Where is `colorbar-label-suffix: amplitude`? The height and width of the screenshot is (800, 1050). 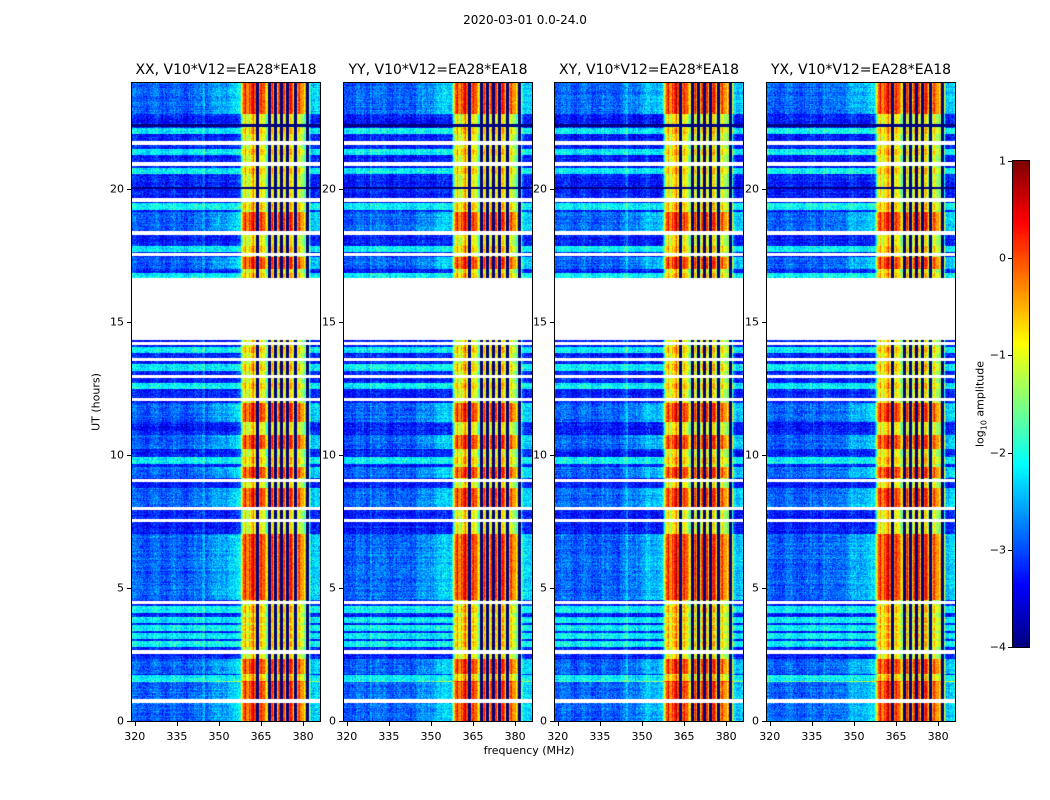
colorbar-label-suffix: amplitude is located at coordinates (980, 390).